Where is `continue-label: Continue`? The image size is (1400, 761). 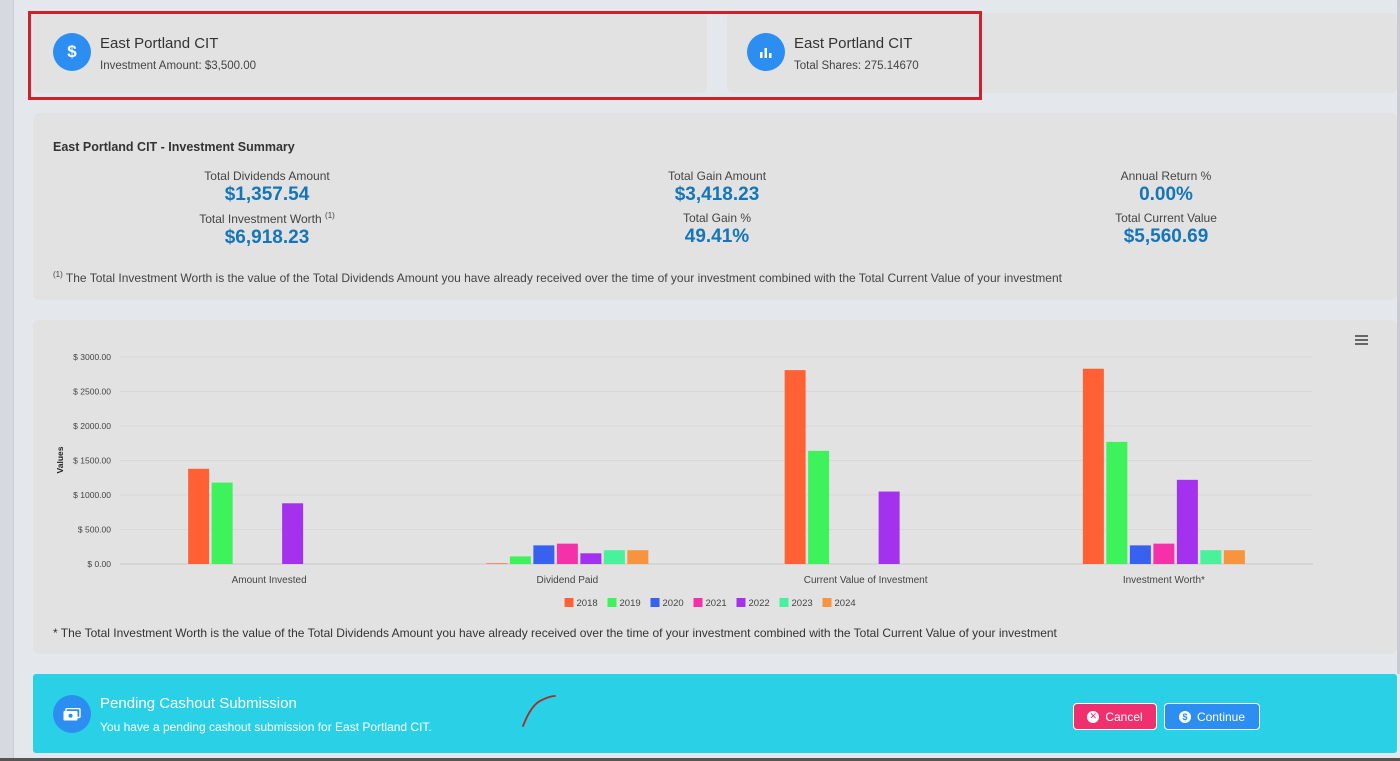
continue-label: Continue is located at coordinates (1221, 716).